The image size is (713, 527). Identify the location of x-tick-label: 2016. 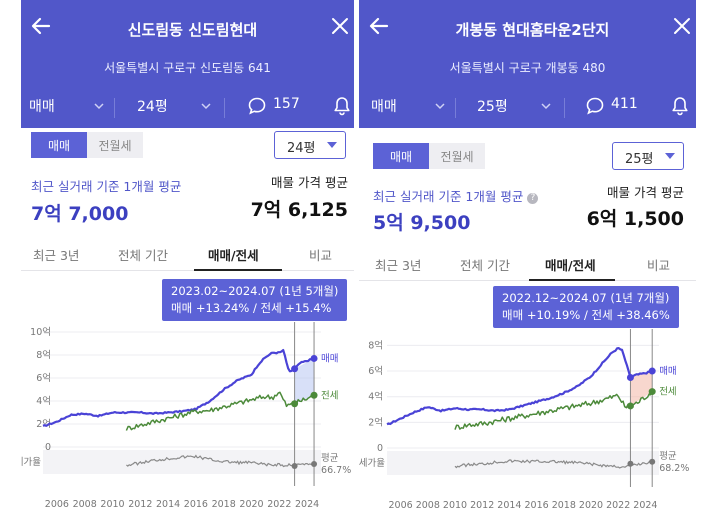
(196, 504).